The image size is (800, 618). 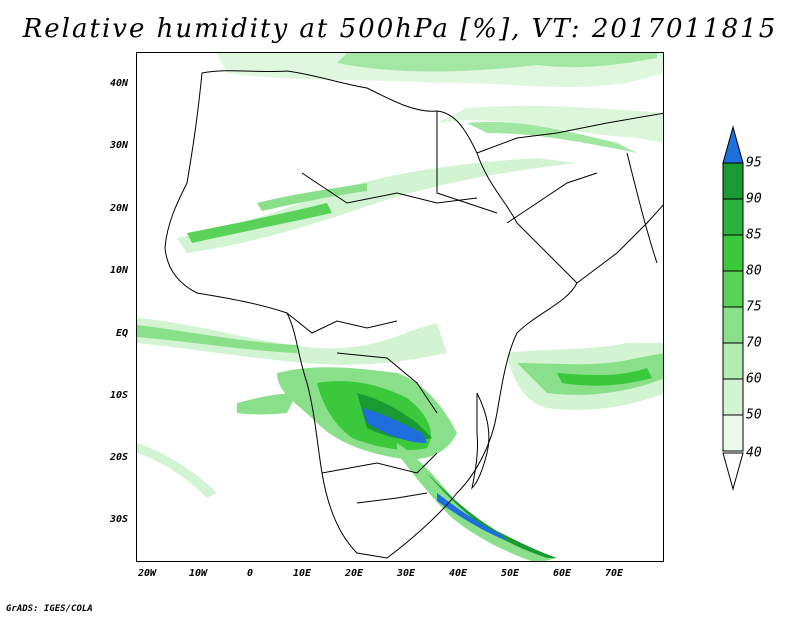 What do you see at coordinates (121, 333) in the screenshot?
I see `lat-label-eq: EQ` at bounding box center [121, 333].